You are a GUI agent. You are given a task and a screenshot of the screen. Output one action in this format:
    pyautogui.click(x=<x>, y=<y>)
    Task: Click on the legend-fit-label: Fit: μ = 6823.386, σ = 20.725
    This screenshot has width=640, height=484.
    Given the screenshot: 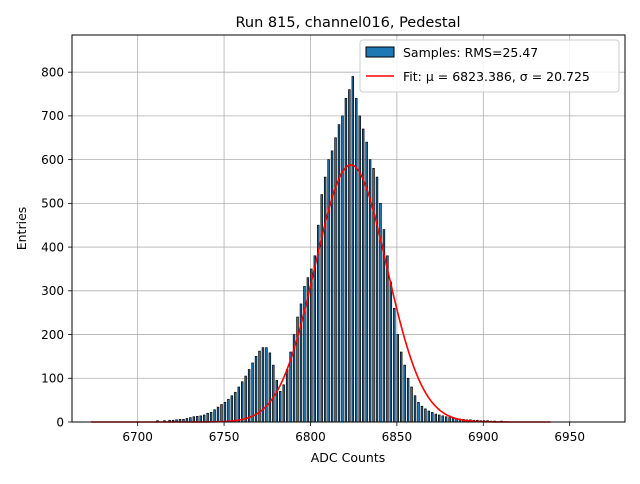 What is the action you would take?
    pyautogui.click(x=496, y=76)
    